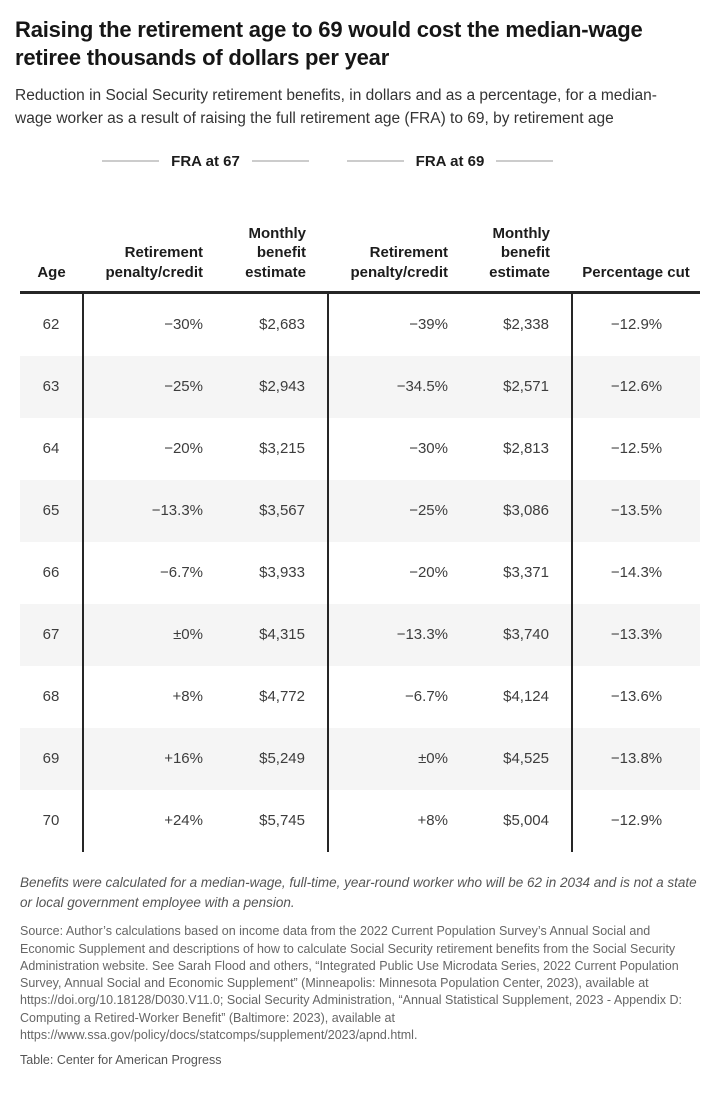 The image size is (720, 1097). I want to click on cell-fra69-benefit: $3,086, so click(526, 511).